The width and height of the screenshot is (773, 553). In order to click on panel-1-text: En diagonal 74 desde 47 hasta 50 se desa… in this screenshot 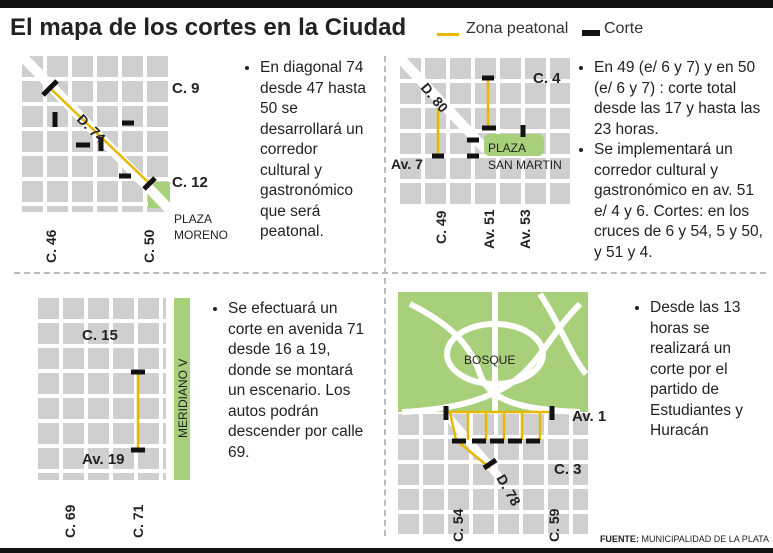, I will do `click(307, 150)`.